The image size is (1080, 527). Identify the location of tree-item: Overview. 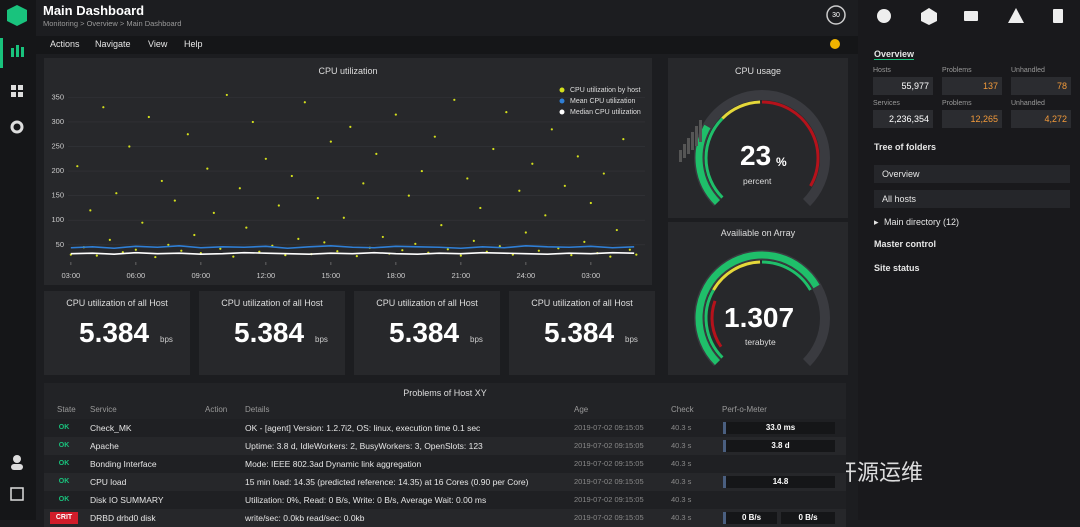
(972, 174).